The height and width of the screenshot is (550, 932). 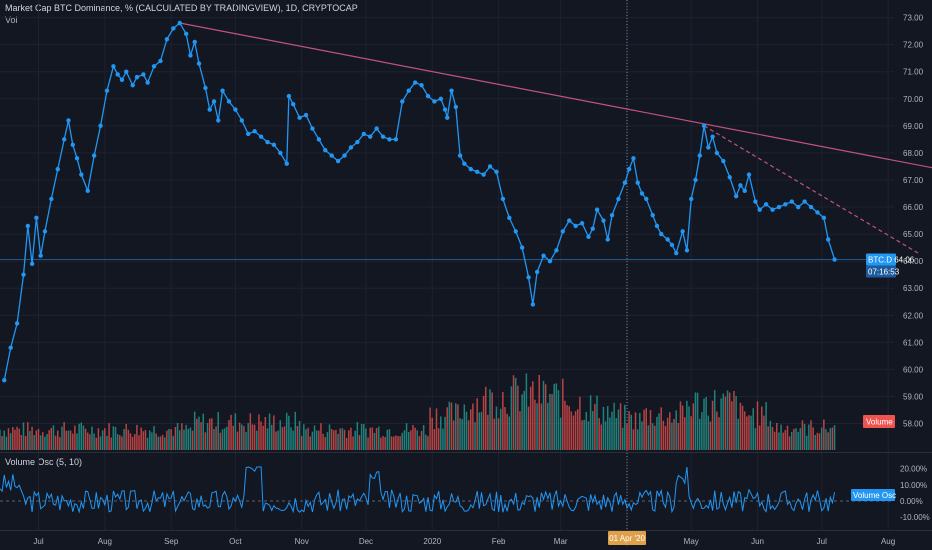 What do you see at coordinates (627, 538) in the screenshot?
I see `crosshair-date-tag` at bounding box center [627, 538].